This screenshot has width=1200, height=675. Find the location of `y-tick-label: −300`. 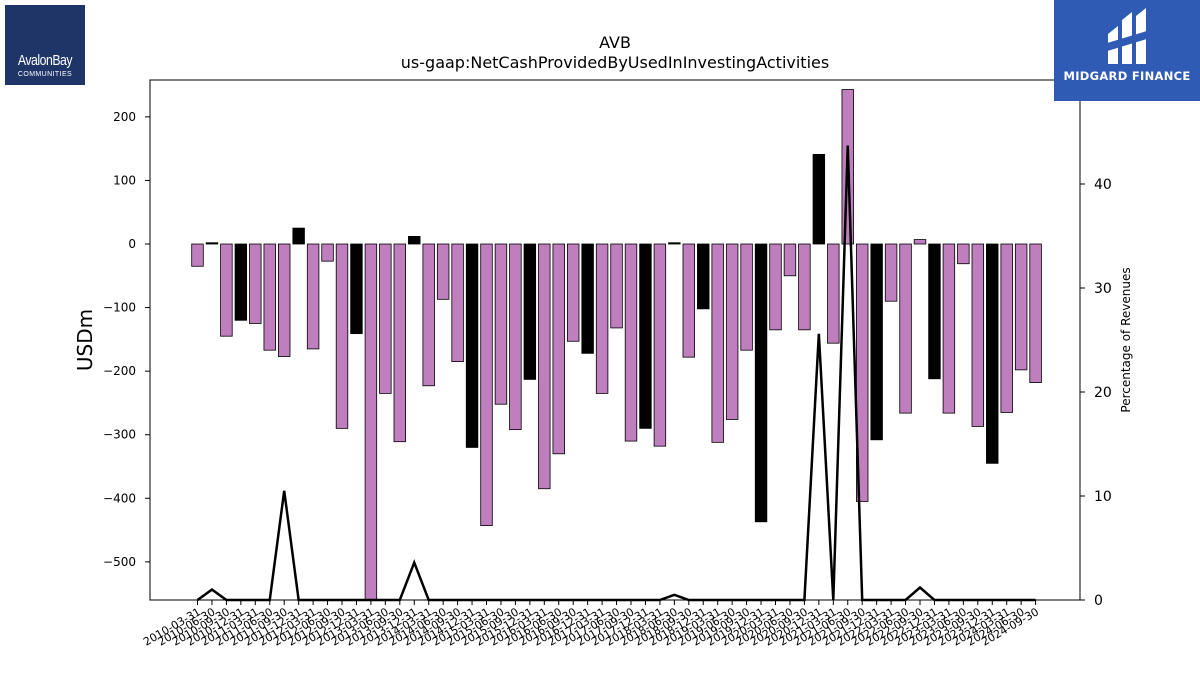

y-tick-label: −300 is located at coordinates (119, 435).